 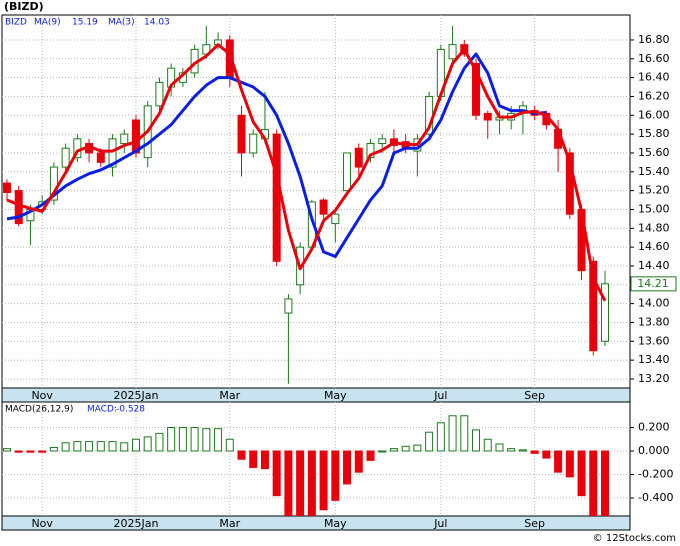 I want to click on price-box, so click(x=653, y=284).